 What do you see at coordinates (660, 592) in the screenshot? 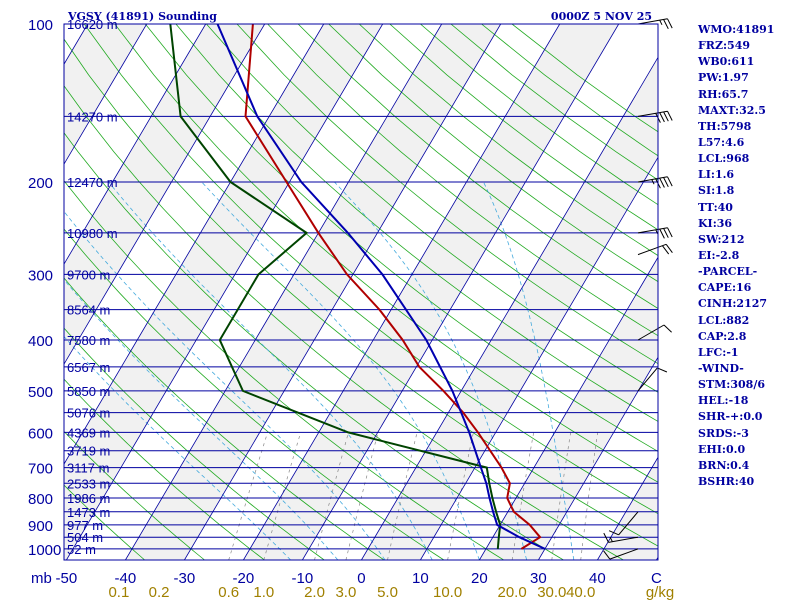
I see `mixing-ratio-unit-label: g/kg` at bounding box center [660, 592].